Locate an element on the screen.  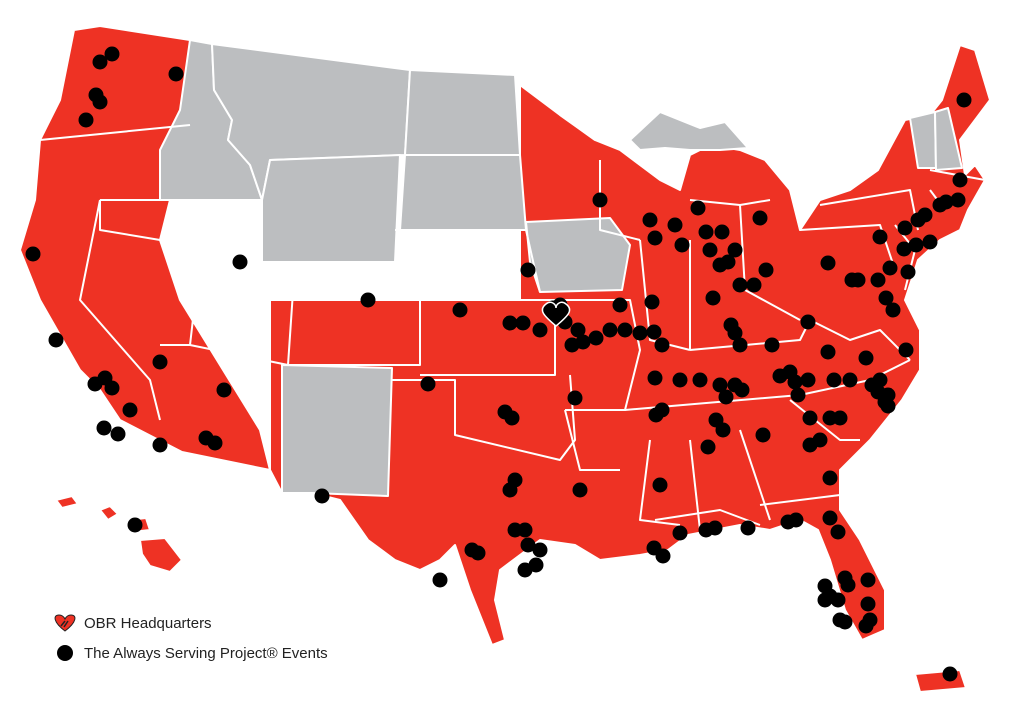
headquarters-marker is located at coordinates (556, 314).